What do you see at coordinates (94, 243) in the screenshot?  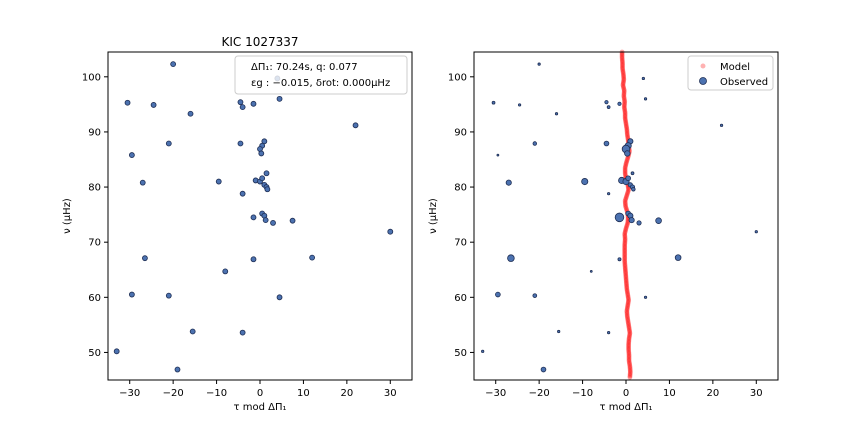 I see `left-y-tick-label: 70` at bounding box center [94, 243].